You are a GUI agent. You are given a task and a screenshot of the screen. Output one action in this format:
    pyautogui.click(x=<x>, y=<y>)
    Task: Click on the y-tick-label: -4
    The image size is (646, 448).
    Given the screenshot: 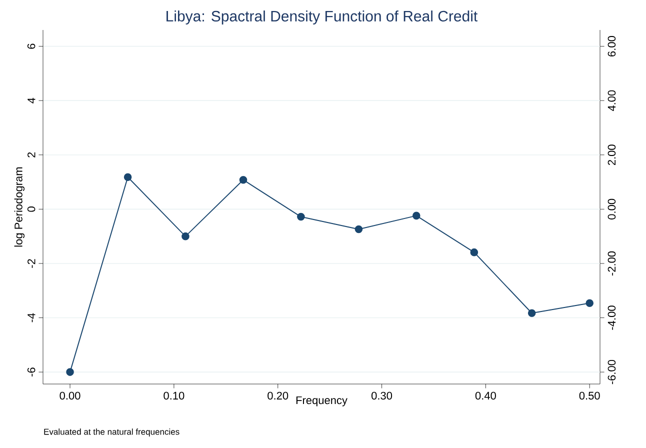 What is the action you would take?
    pyautogui.click(x=32, y=317)
    